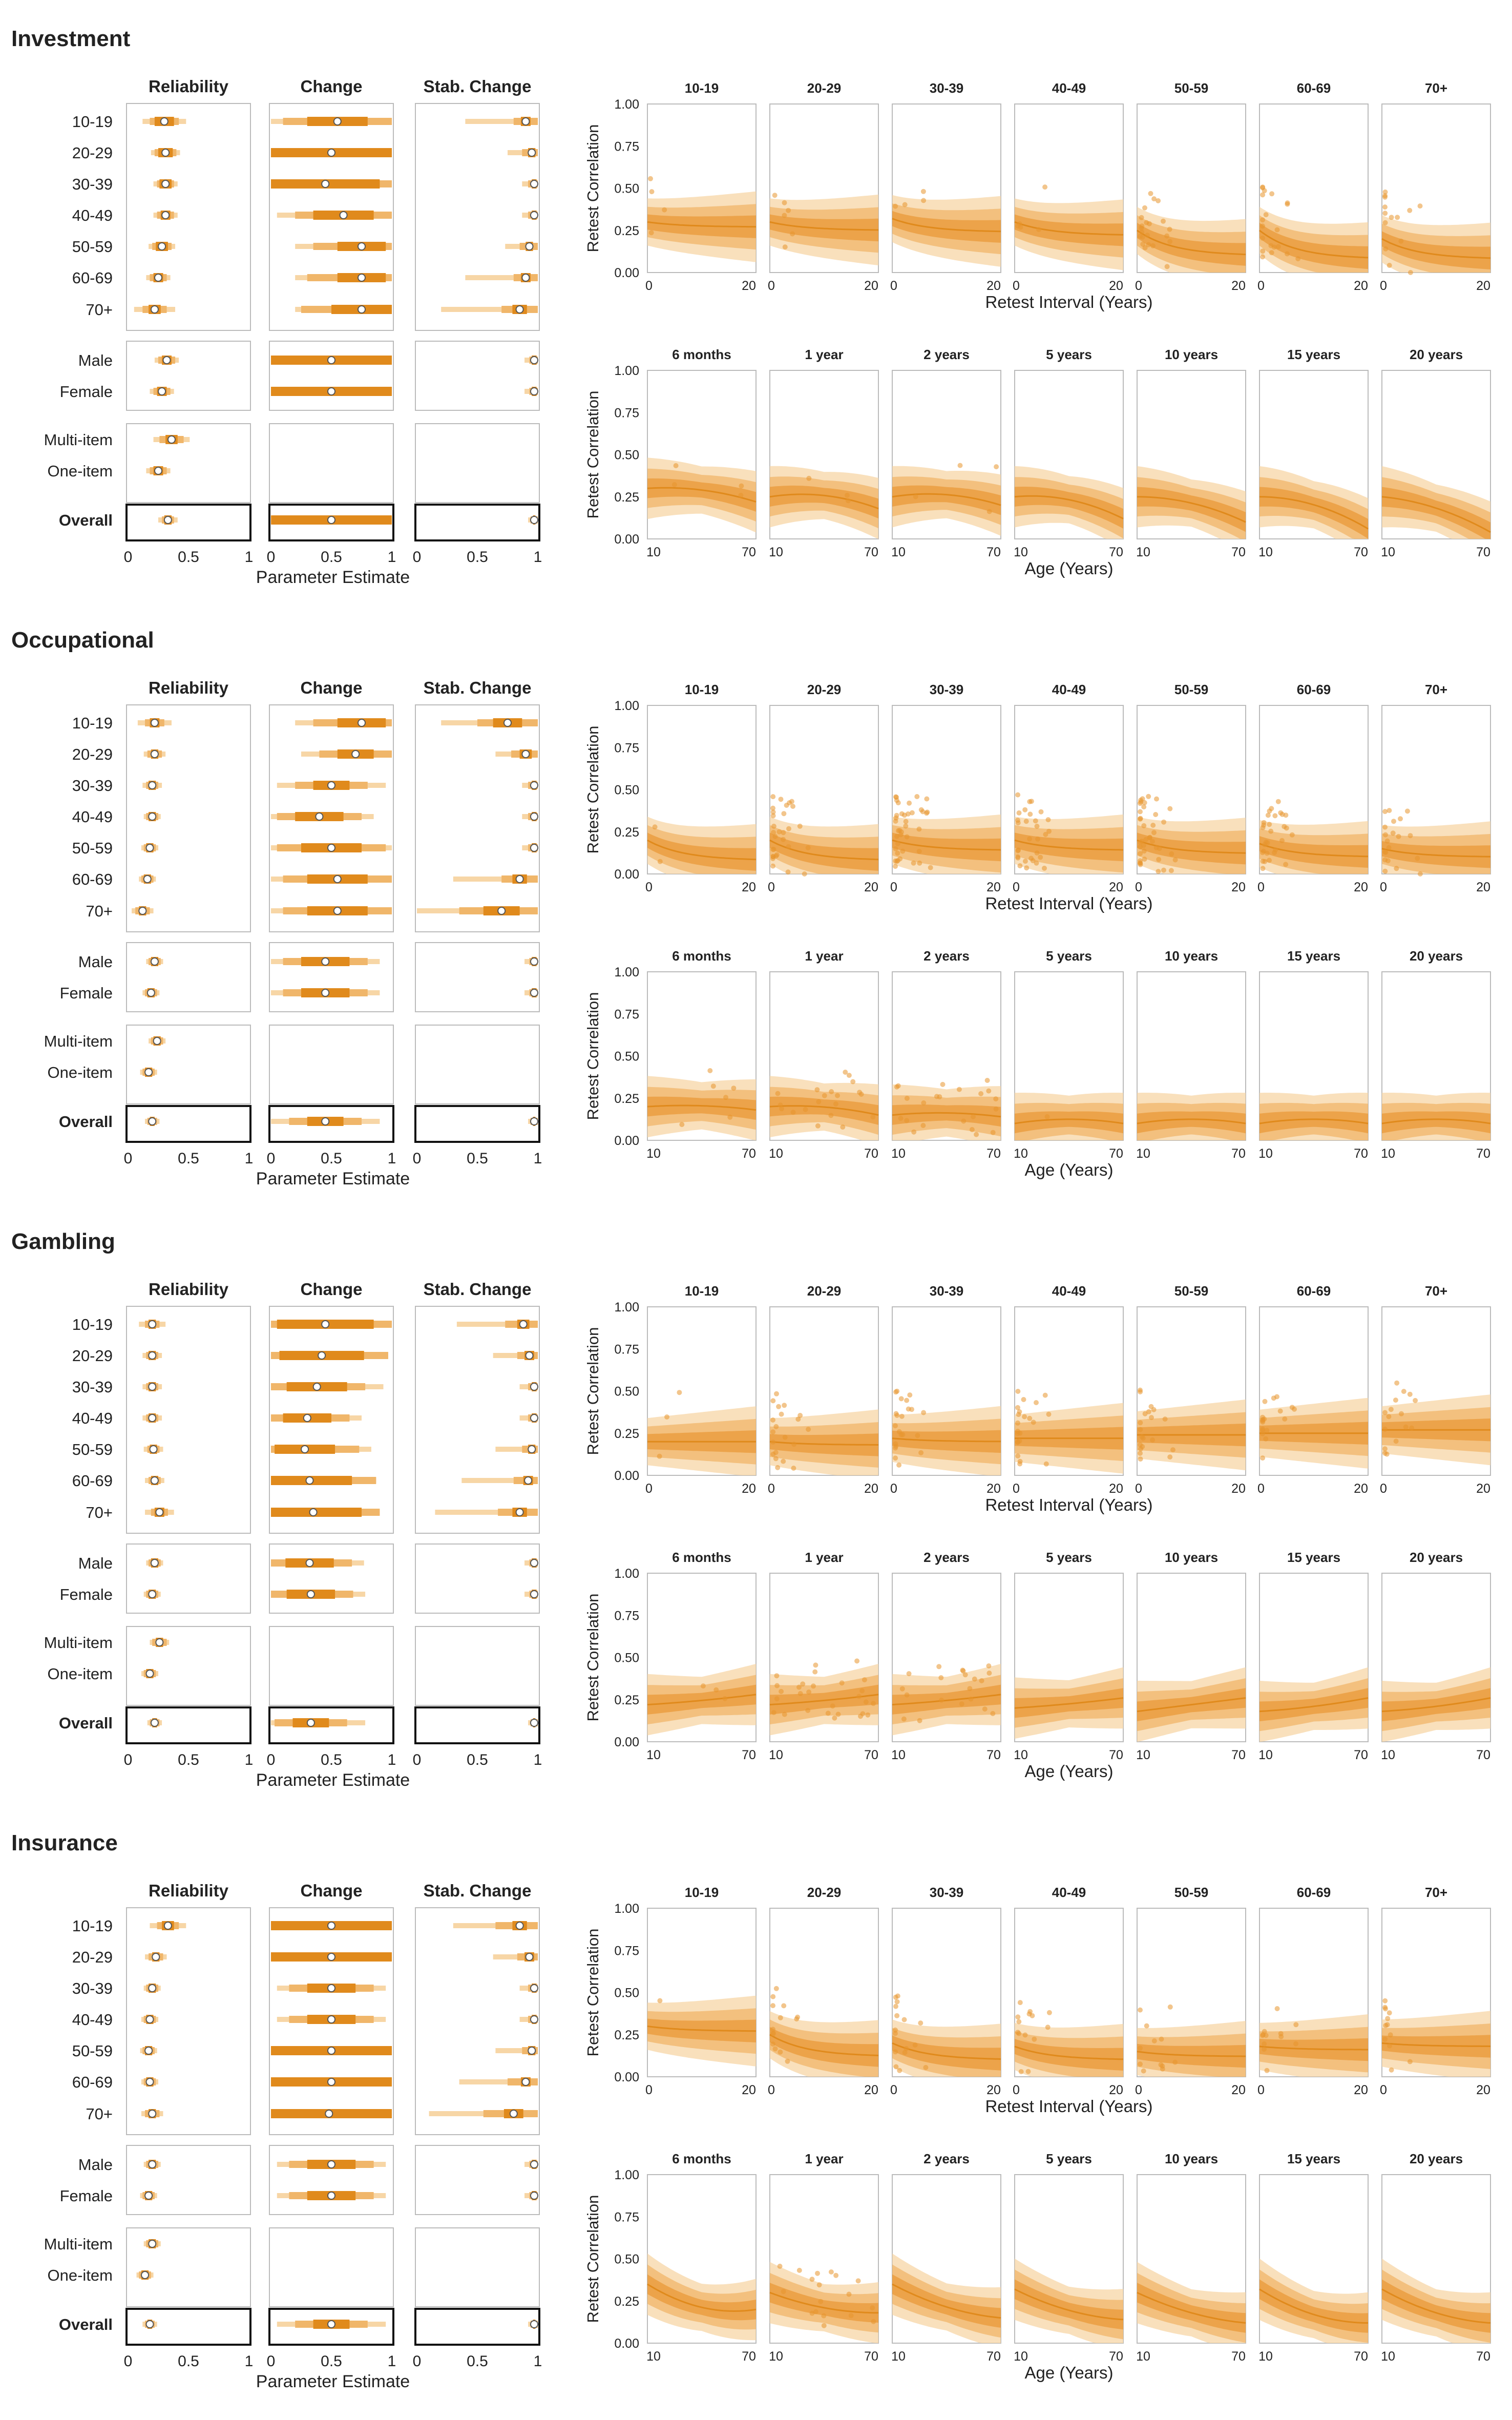 The image size is (1512, 2420). What do you see at coordinates (189, 1890) in the screenshot?
I see `panel-title: Reliability` at bounding box center [189, 1890].